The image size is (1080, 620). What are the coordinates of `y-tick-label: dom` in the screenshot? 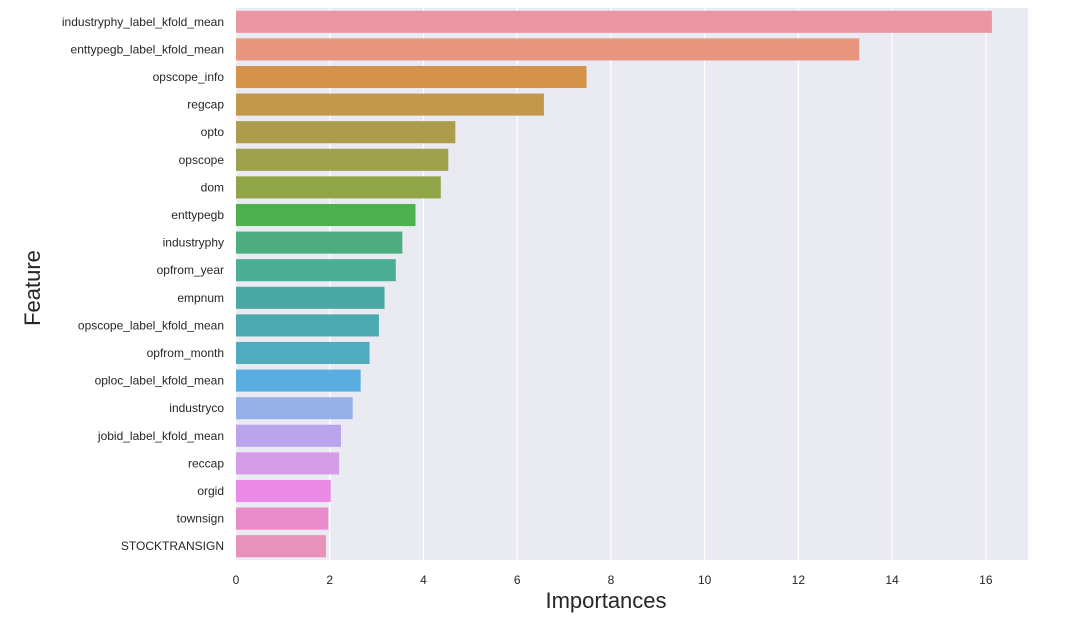 It's located at (212, 187).